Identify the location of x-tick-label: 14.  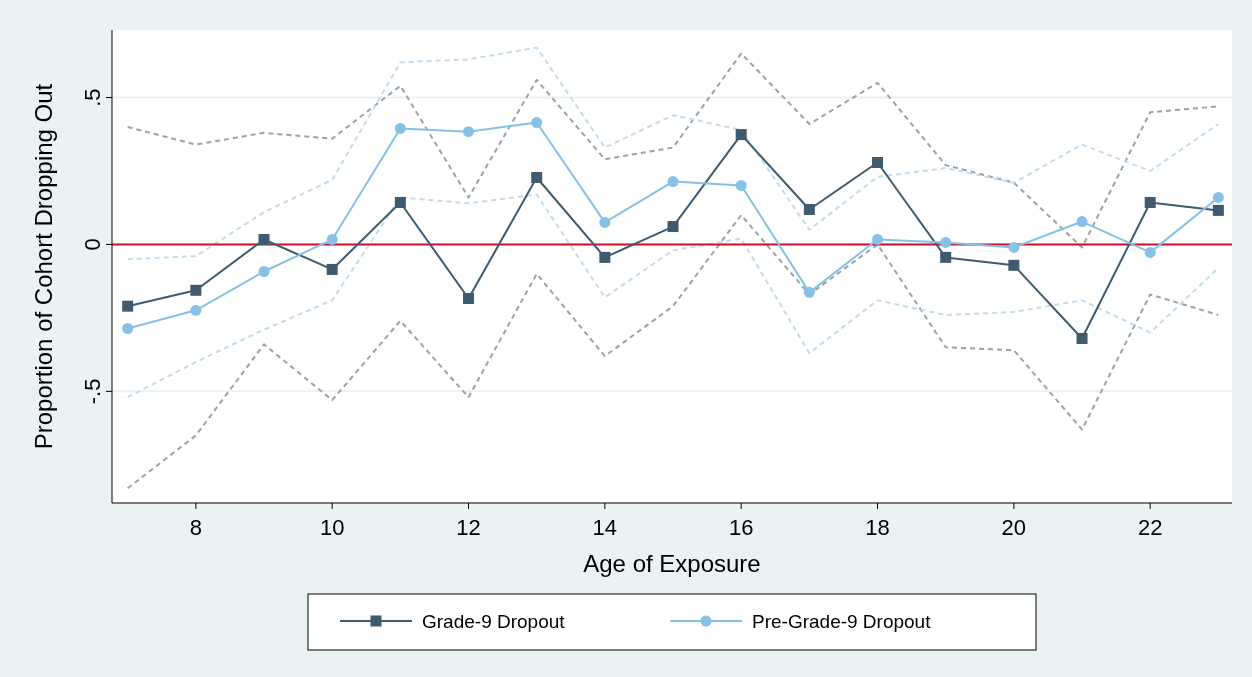
(605, 527).